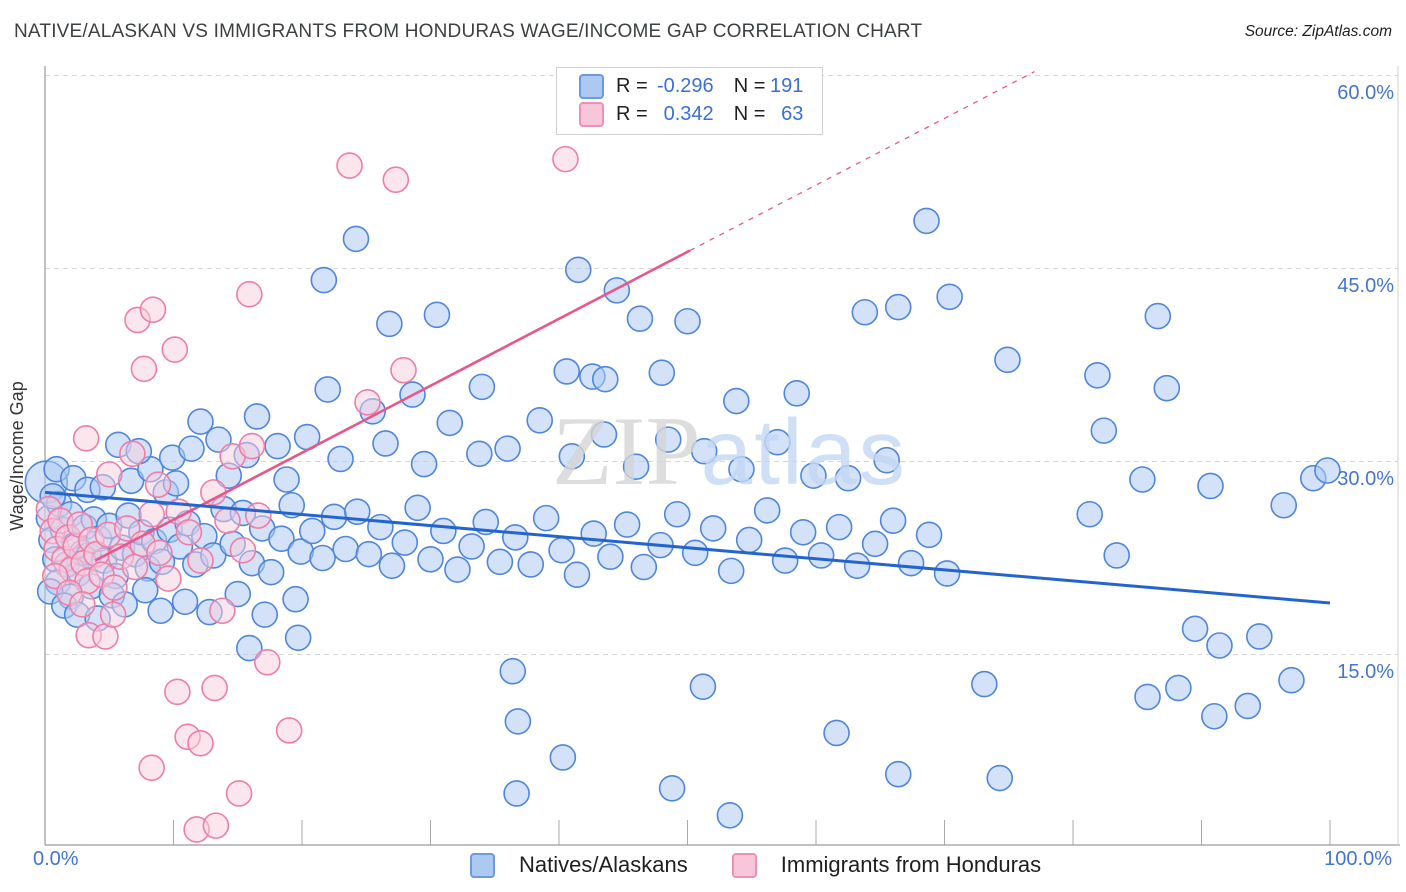 This screenshot has width=1406, height=892. Describe the element at coordinates (685, 86) in the screenshot. I see `r-value-natives: -0.296` at that location.